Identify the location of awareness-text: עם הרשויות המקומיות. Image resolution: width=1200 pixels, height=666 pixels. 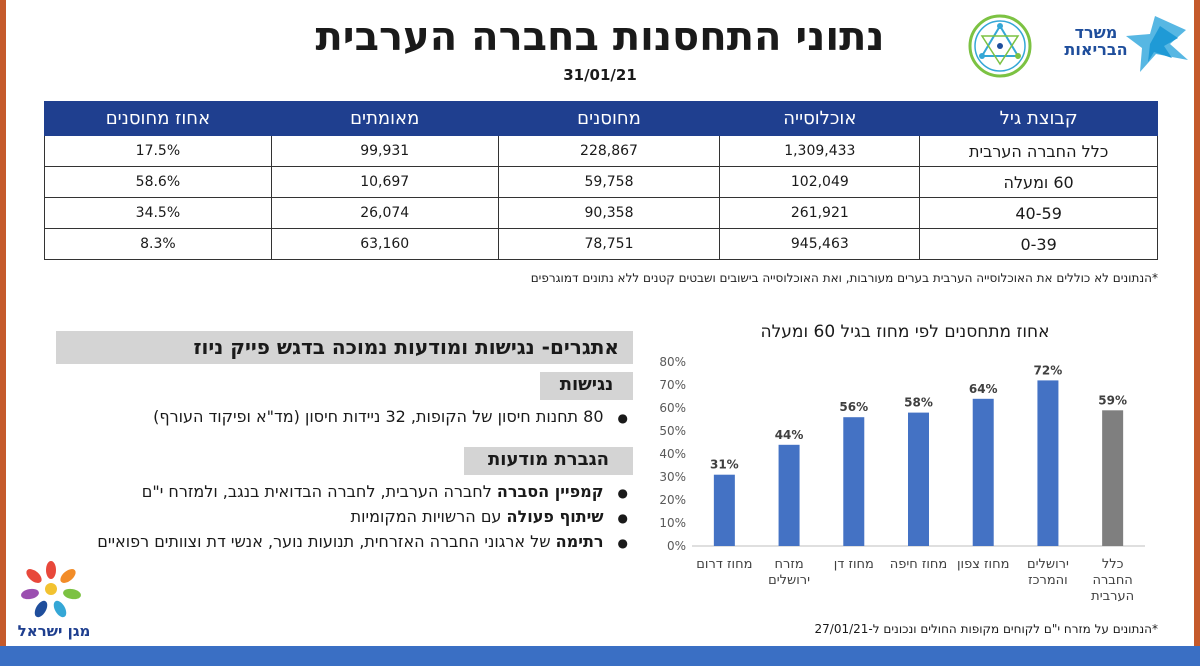
(428, 516).